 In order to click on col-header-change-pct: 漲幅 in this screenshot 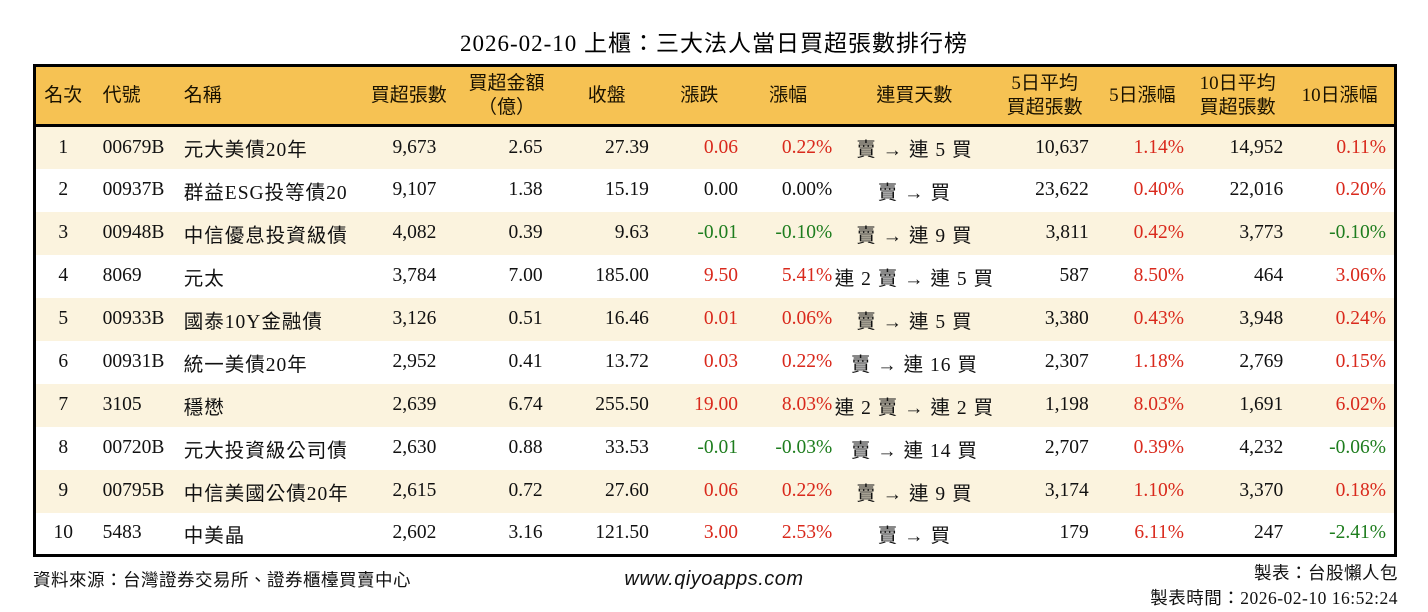, I will do `click(788, 96)`.